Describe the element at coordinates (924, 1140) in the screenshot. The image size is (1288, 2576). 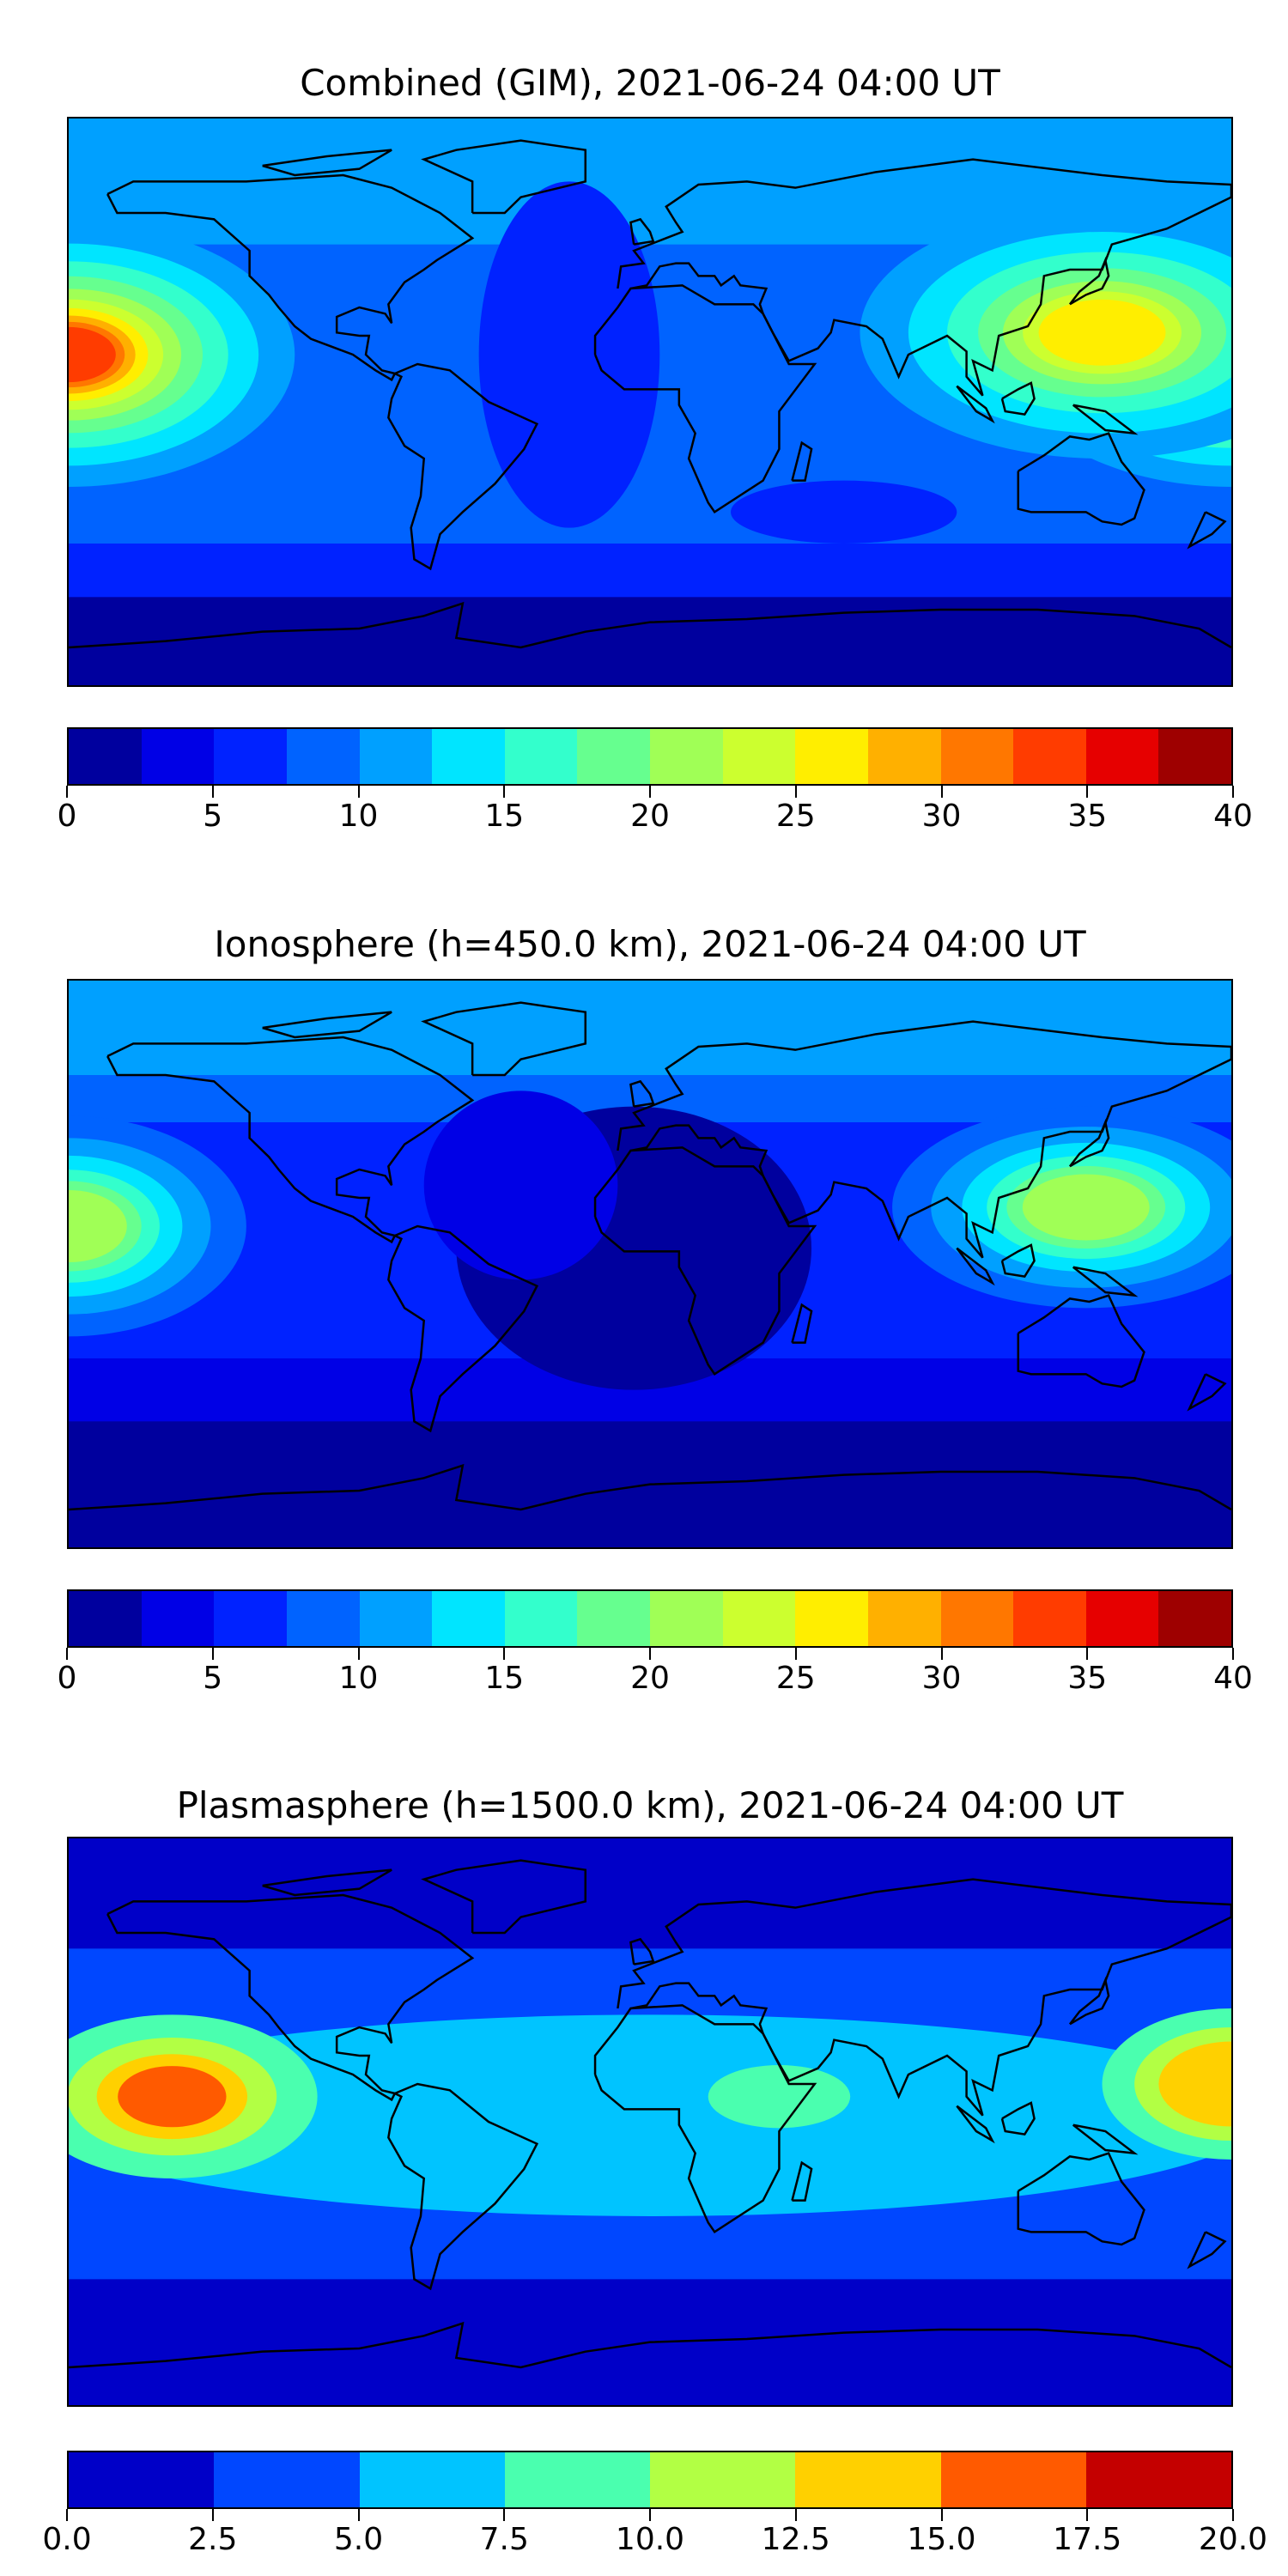
I see `coastline-eurasia` at that location.